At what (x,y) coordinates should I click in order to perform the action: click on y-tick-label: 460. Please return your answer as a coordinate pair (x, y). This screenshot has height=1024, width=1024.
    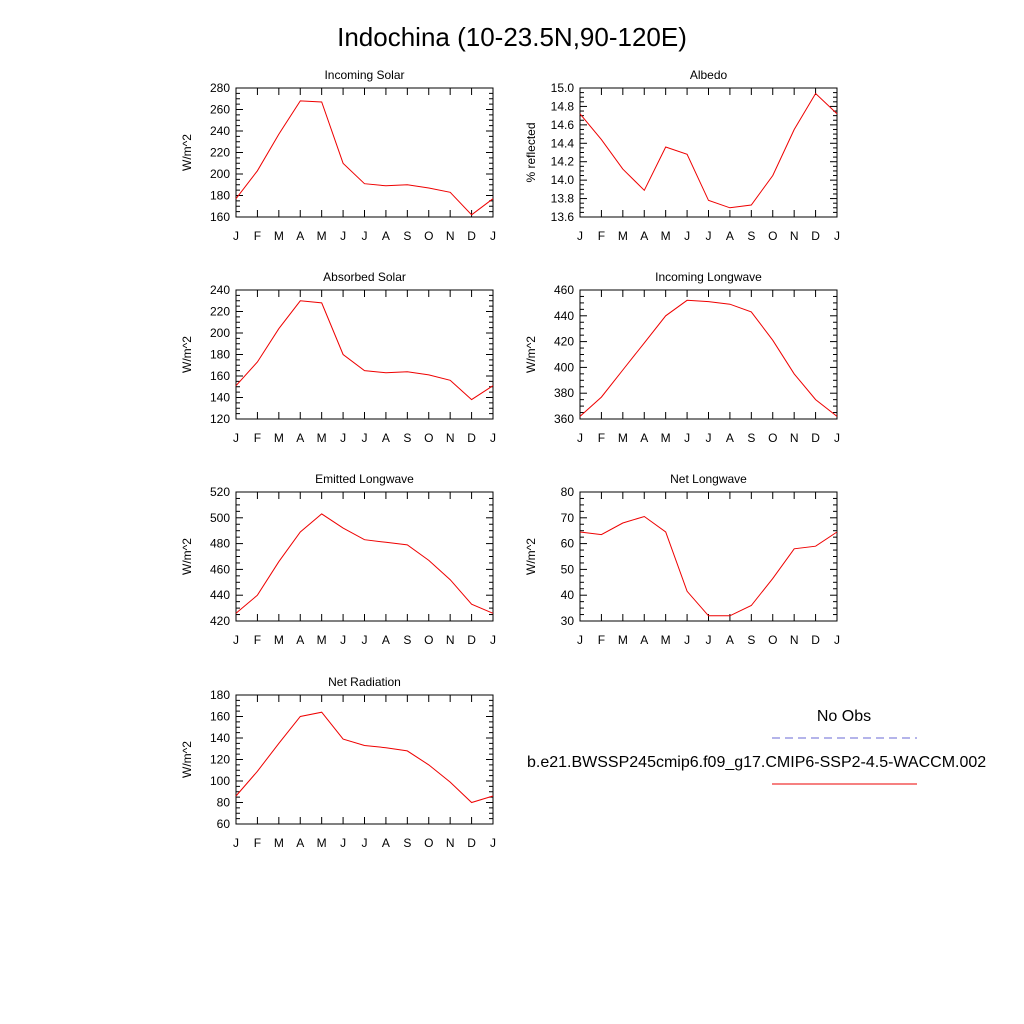
    Looking at the image, I should click on (564, 290).